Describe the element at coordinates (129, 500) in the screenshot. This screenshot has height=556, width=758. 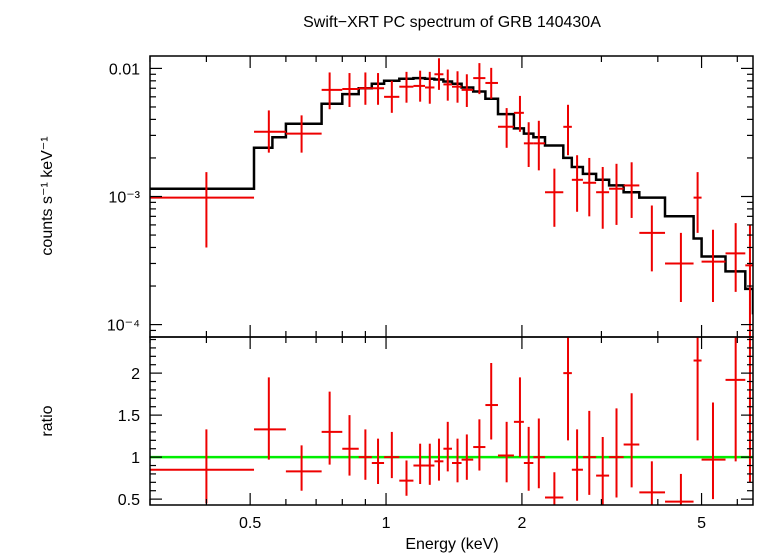
I see `y-tick-label: 0.5` at that location.